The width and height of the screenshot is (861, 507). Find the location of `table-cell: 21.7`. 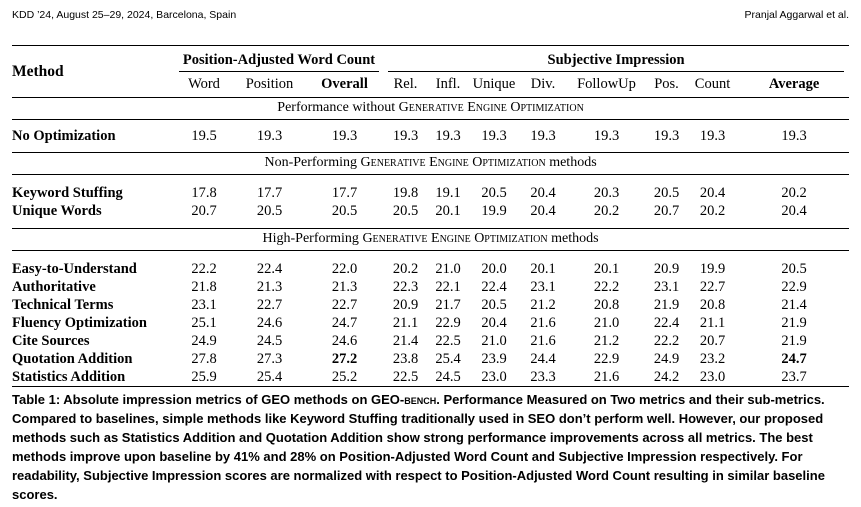

table-cell: 21.7 is located at coordinates (448, 305).